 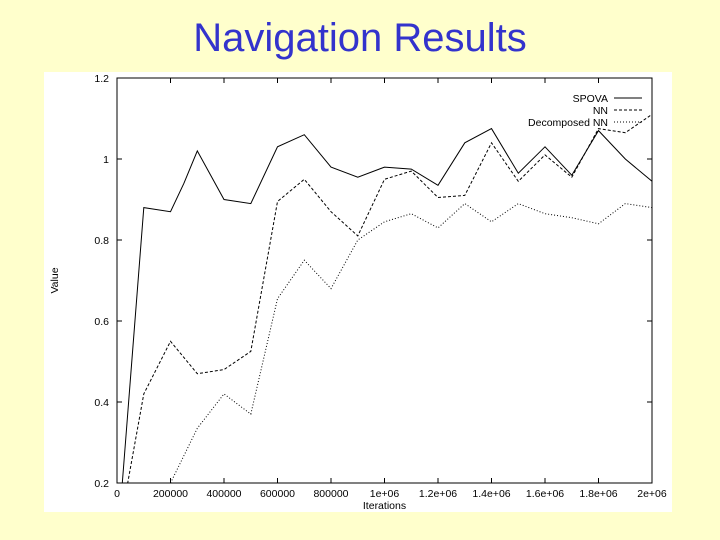 What do you see at coordinates (101, 403) in the screenshot?
I see `y-tick-label: 0.4` at bounding box center [101, 403].